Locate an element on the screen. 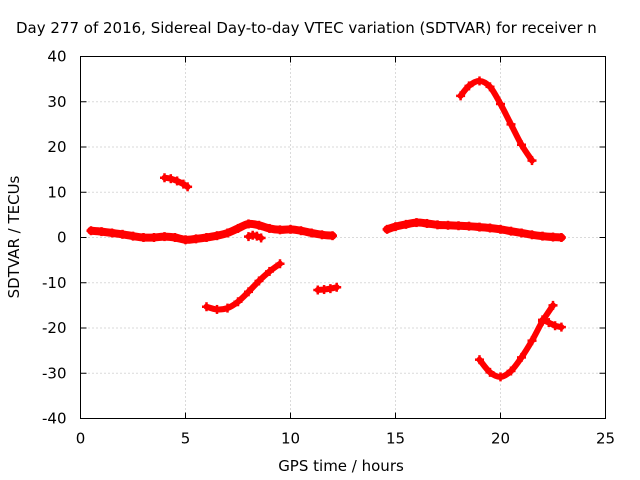  x-tick-label: 0 is located at coordinates (81, 439).